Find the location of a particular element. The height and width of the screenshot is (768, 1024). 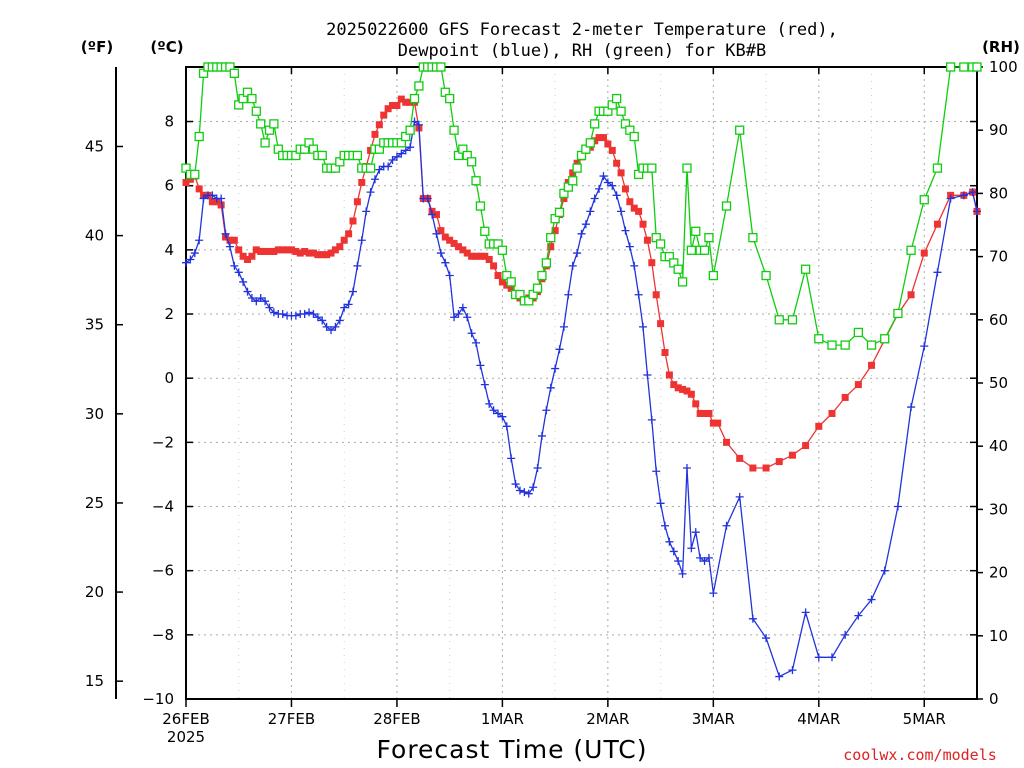

celsius-tick-label: 6 is located at coordinates (169, 186).